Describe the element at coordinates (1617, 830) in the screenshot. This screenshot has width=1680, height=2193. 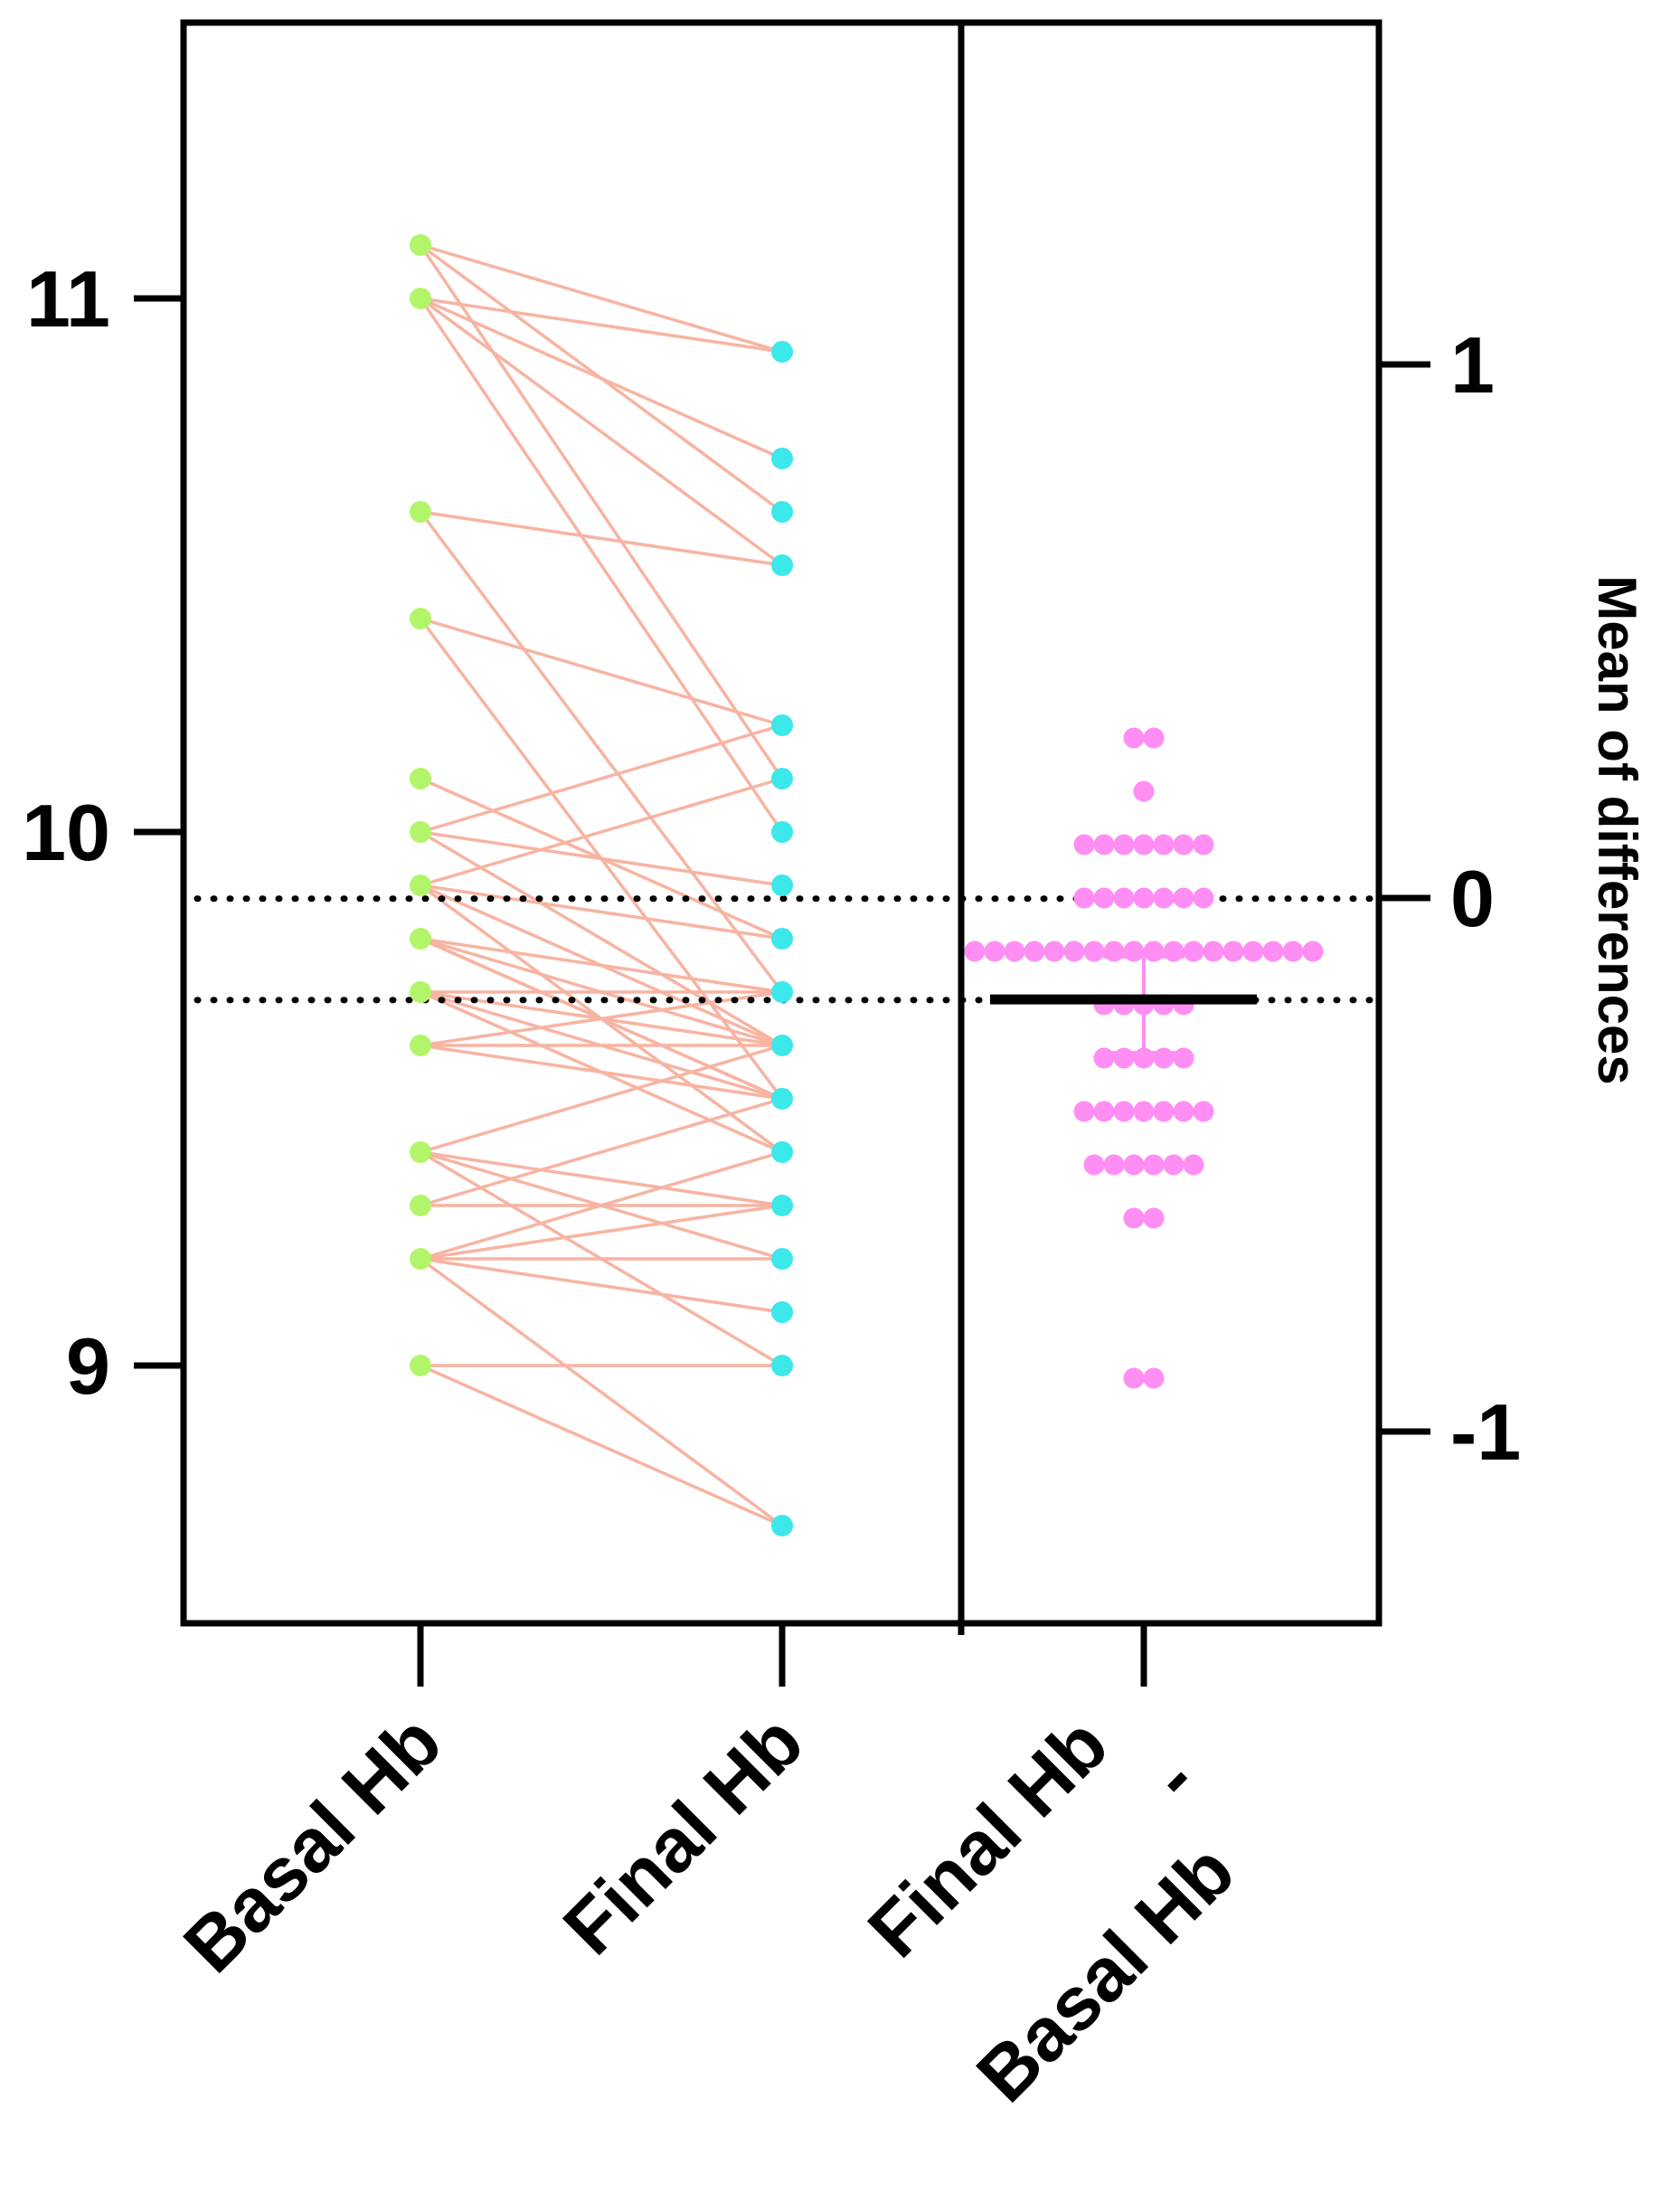
I see `right-axis-title: Mean of differences` at that location.